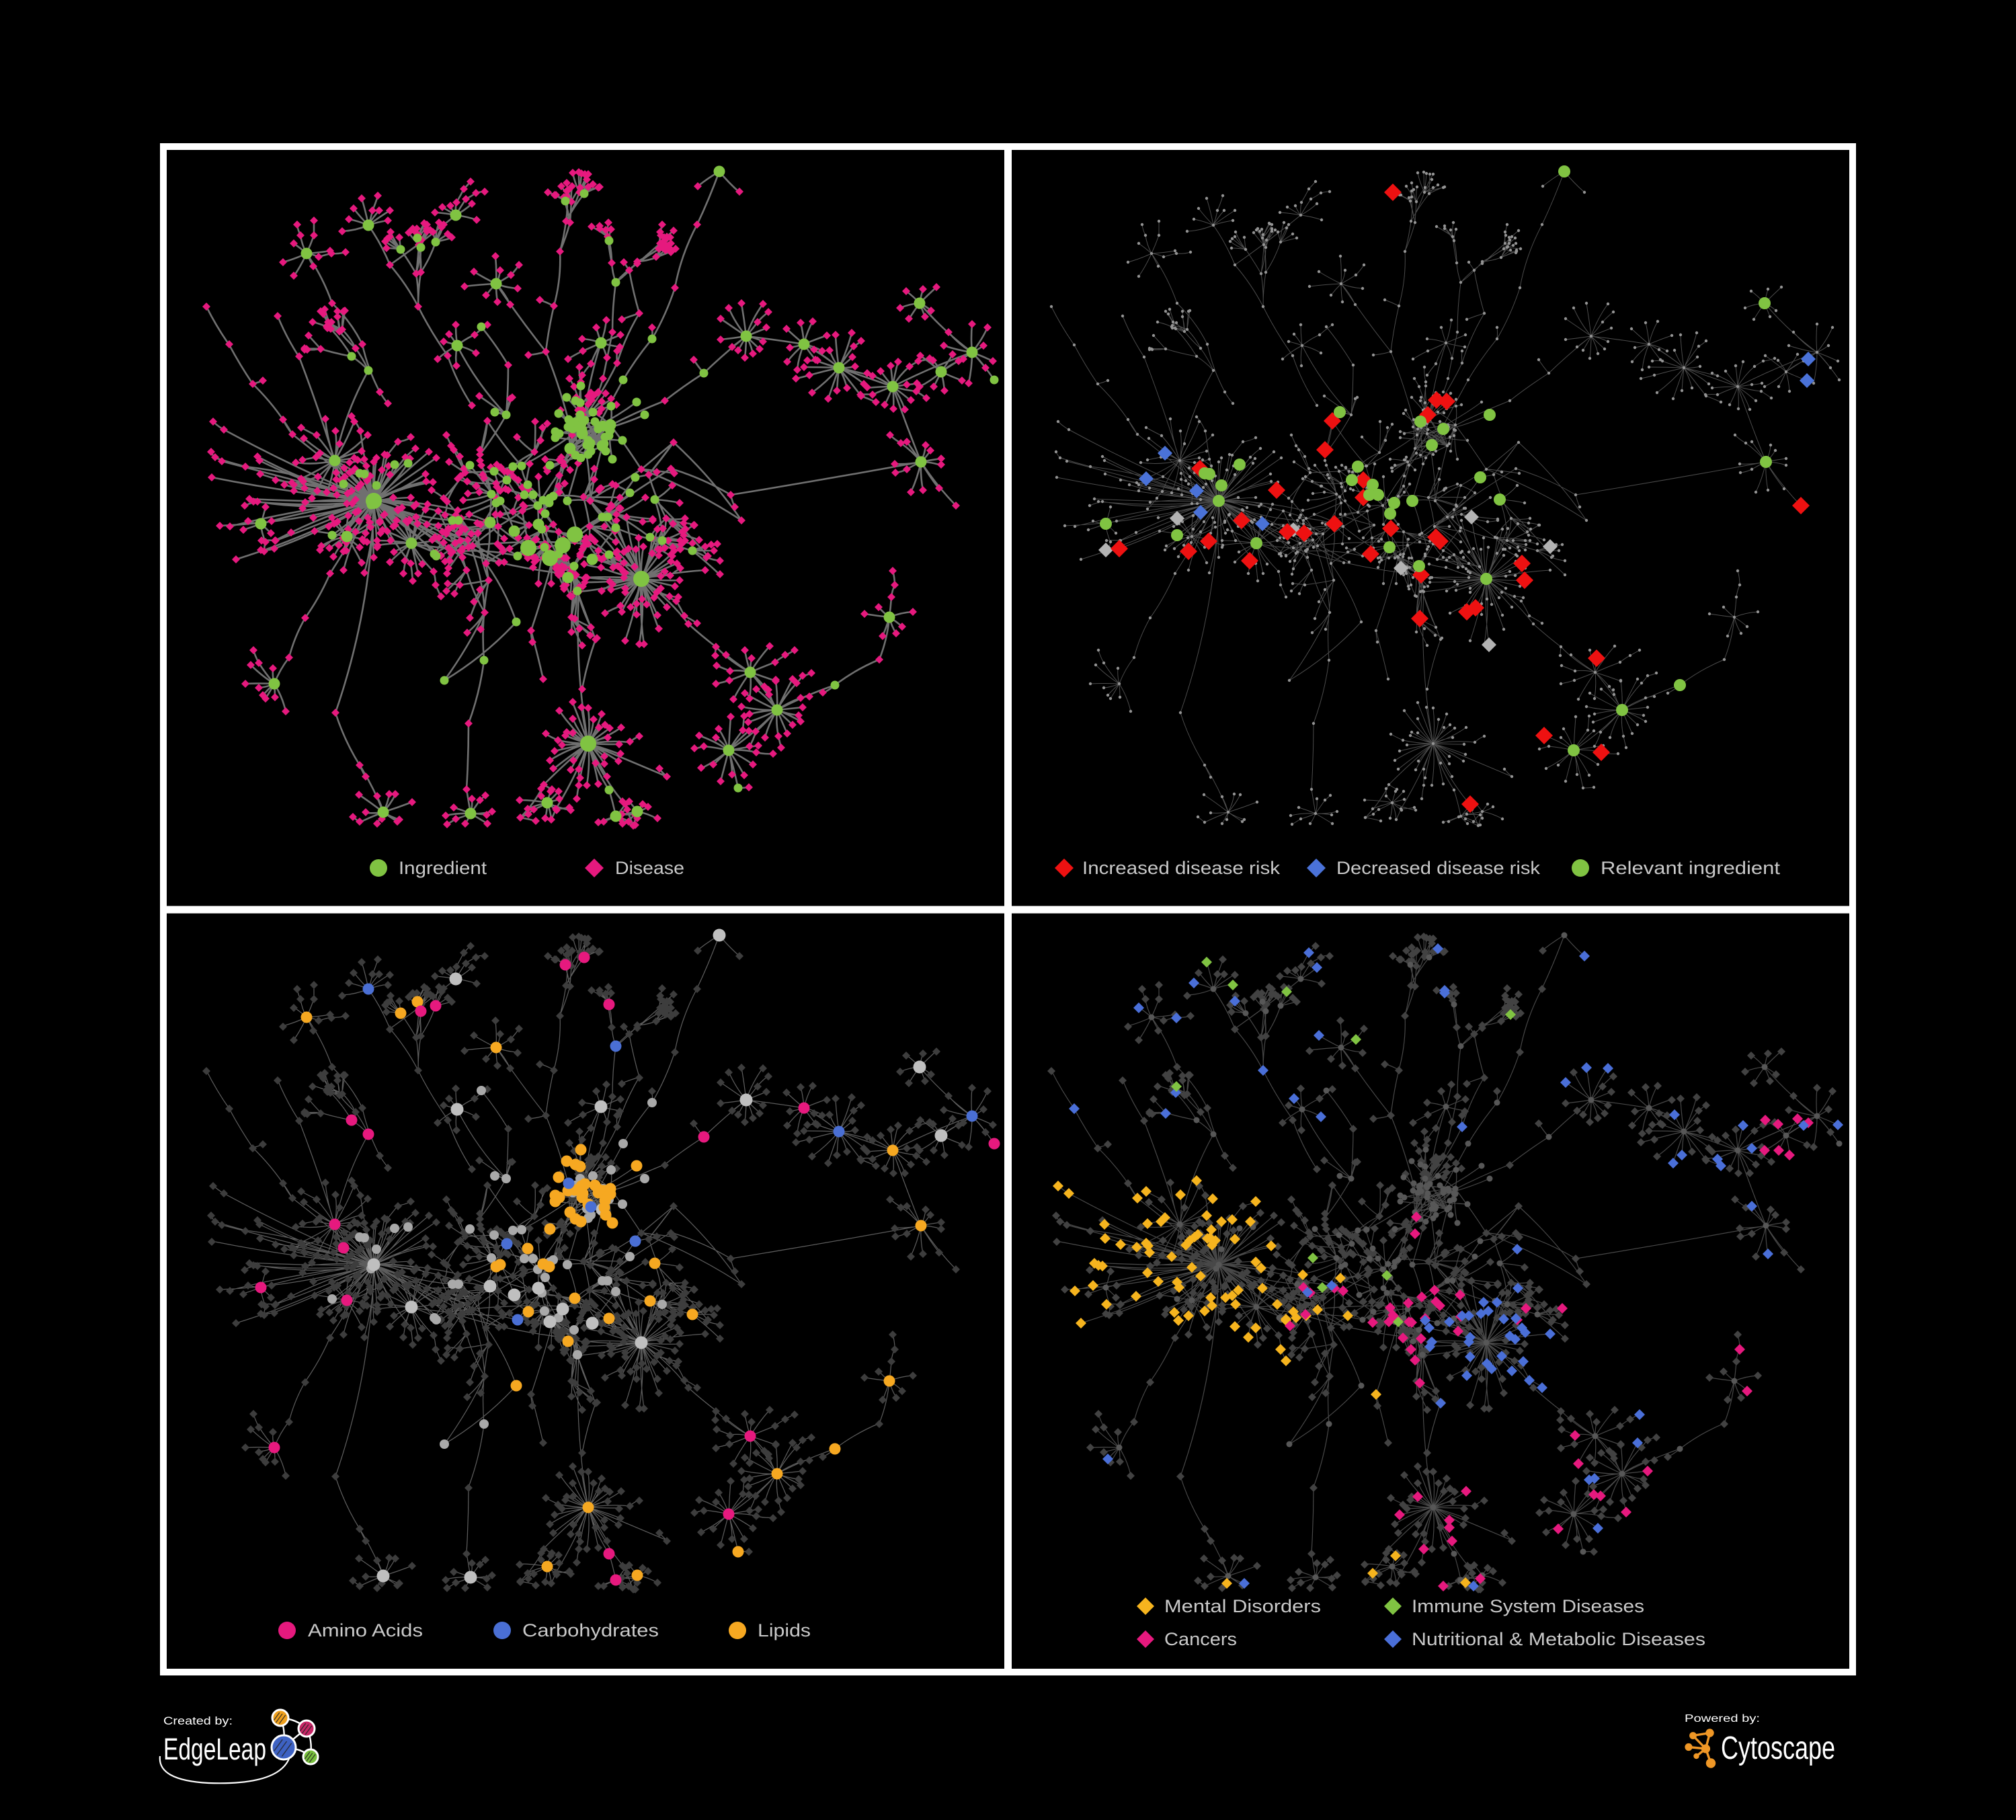 The image size is (2016, 1820). I want to click on svg-text: Ingredient, so click(443, 868).